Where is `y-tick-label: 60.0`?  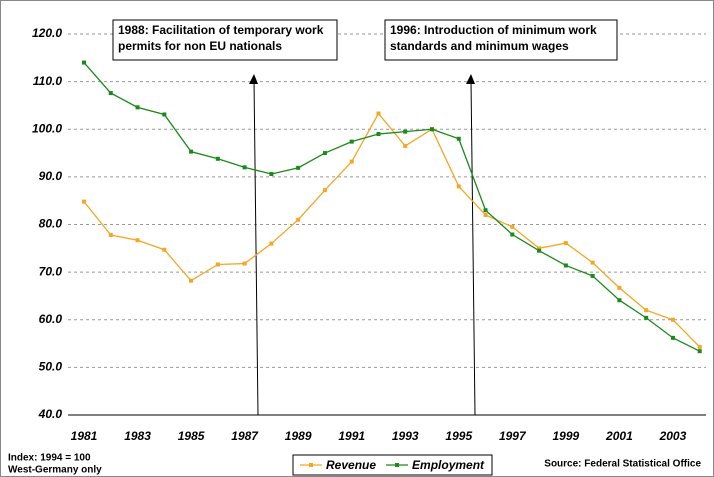 y-tick-label: 60.0 is located at coordinates (51, 319).